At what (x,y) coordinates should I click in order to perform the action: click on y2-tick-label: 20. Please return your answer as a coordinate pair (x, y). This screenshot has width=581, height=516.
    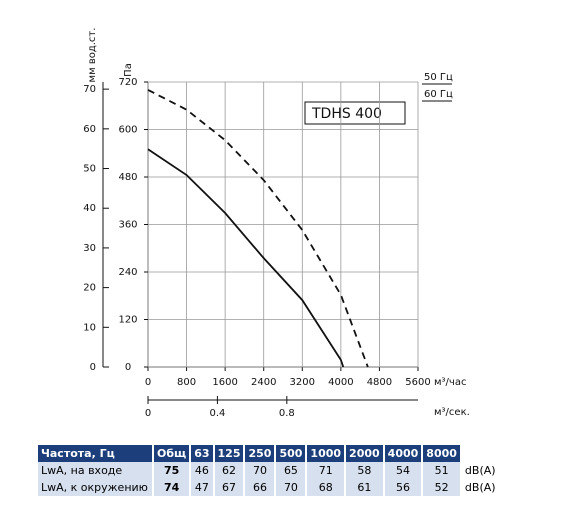
    Looking at the image, I should click on (89, 288).